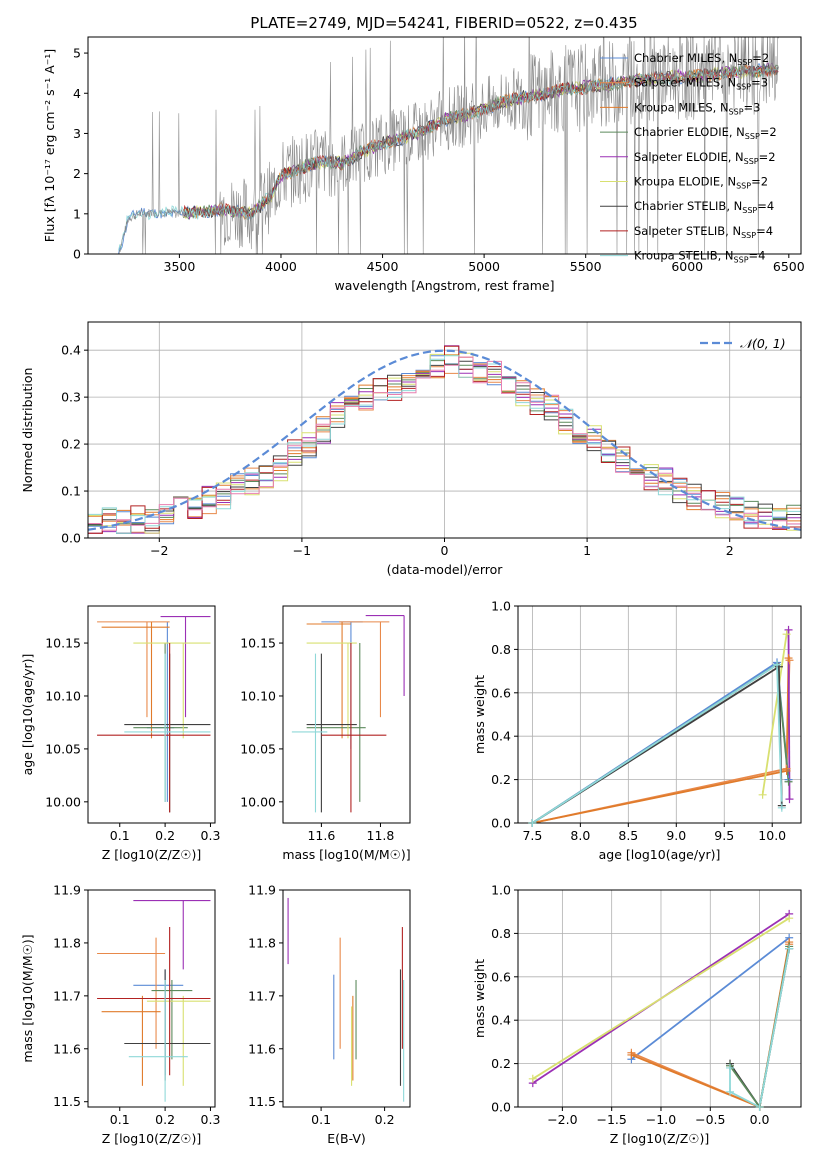 This screenshot has height=1170, width=819. I want to click on y-tick-label: 0.0, so click(501, 1107).